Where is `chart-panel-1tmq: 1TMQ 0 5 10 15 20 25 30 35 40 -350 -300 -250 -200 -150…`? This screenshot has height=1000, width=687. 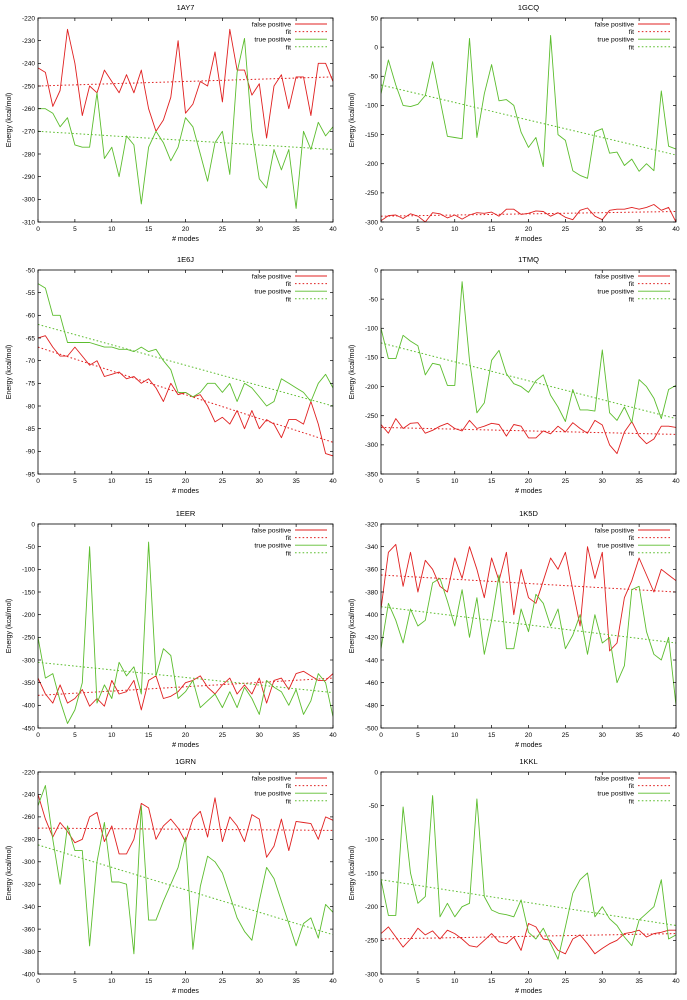 chart-panel-1tmq: 1TMQ 0 5 10 15 20 25 30 35 40 -350 -300 -250 -200 -150… is located at coordinates (514, 375).